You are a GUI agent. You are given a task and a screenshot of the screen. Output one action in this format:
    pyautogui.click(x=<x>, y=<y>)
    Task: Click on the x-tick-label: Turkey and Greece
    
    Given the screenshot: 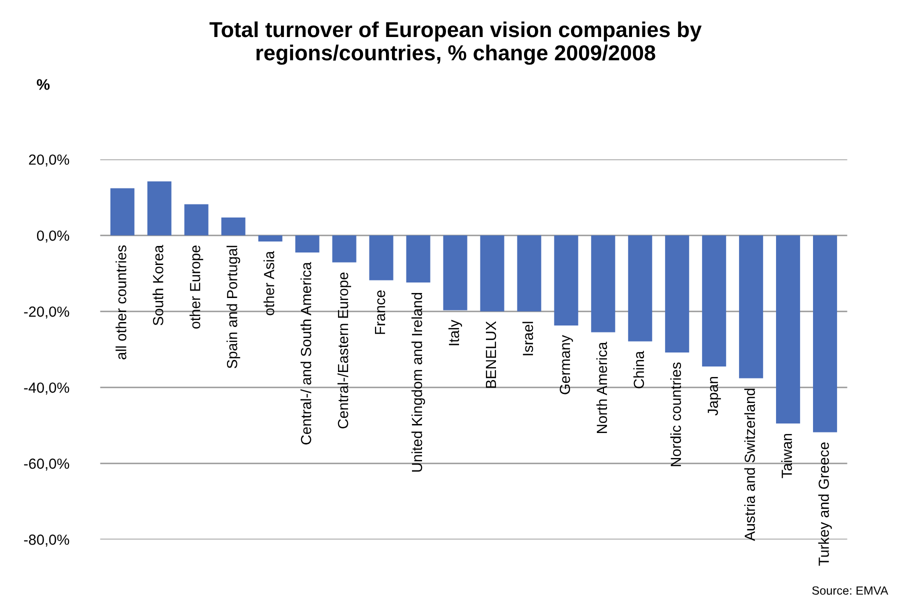 What is the action you would take?
    pyautogui.click(x=825, y=504)
    